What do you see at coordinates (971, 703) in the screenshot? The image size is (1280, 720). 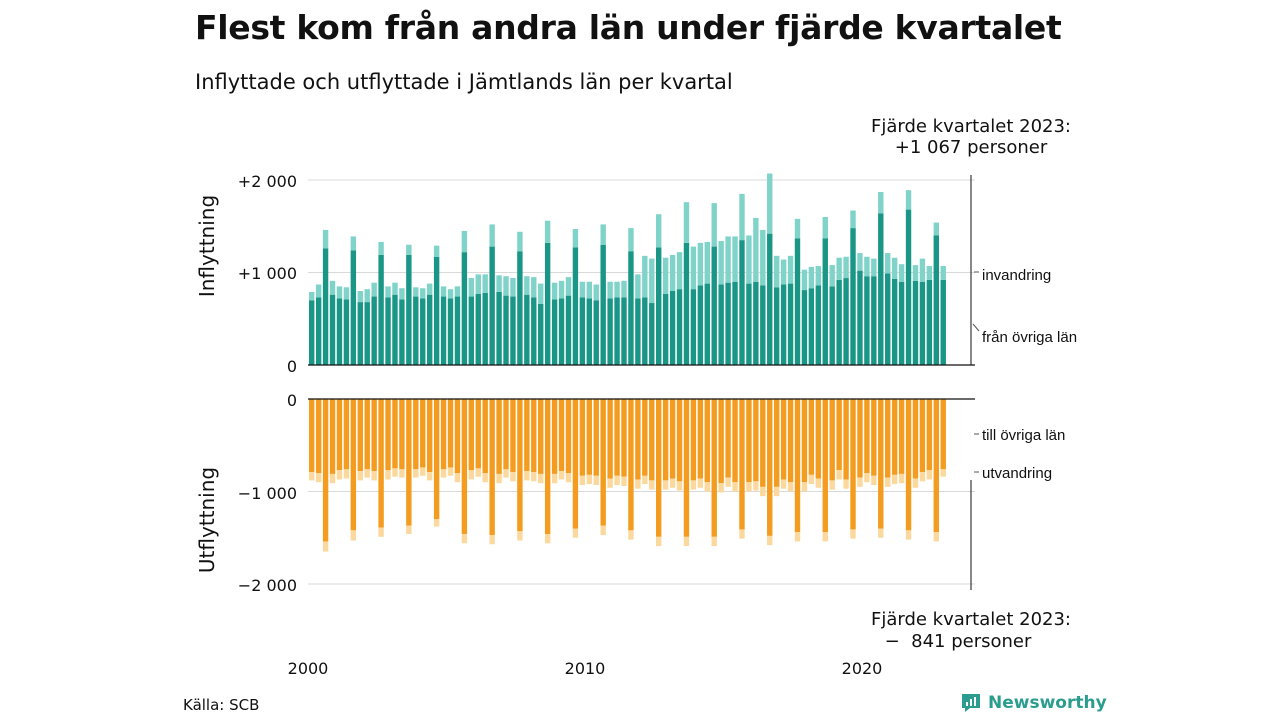 I see `newsworthy-logo-icon` at bounding box center [971, 703].